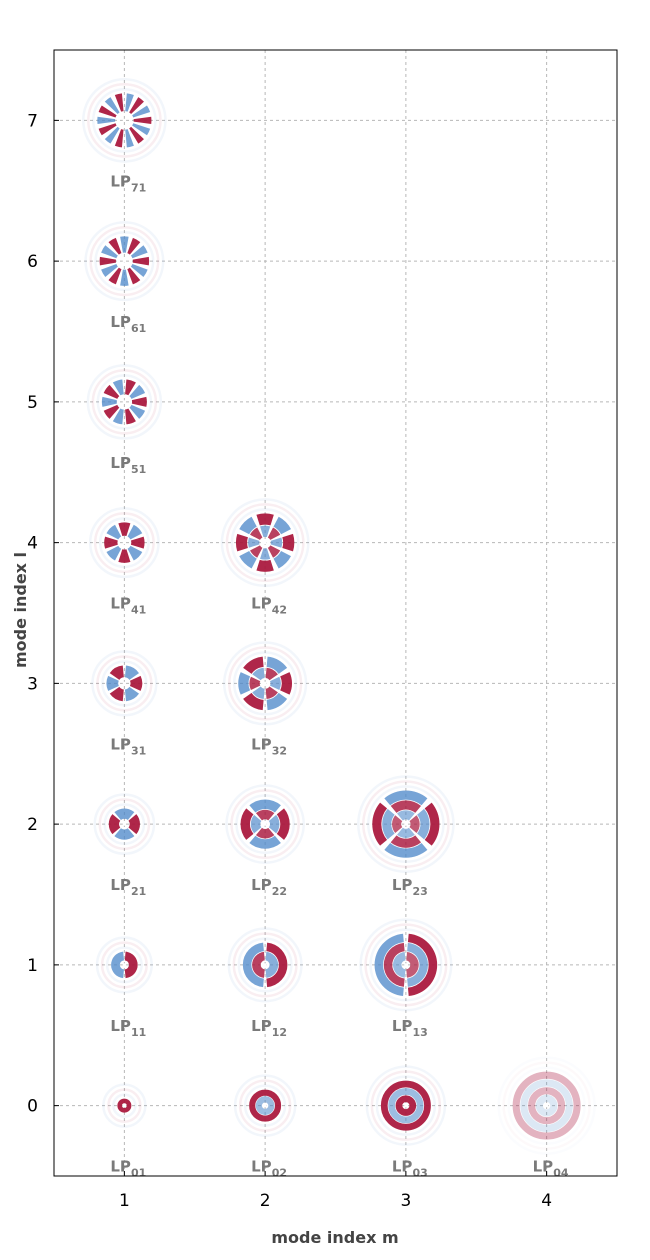 Image resolution: width=650 pixels, height=1260 pixels. I want to click on mode-label-lp12: LP12, so click(269, 1028).